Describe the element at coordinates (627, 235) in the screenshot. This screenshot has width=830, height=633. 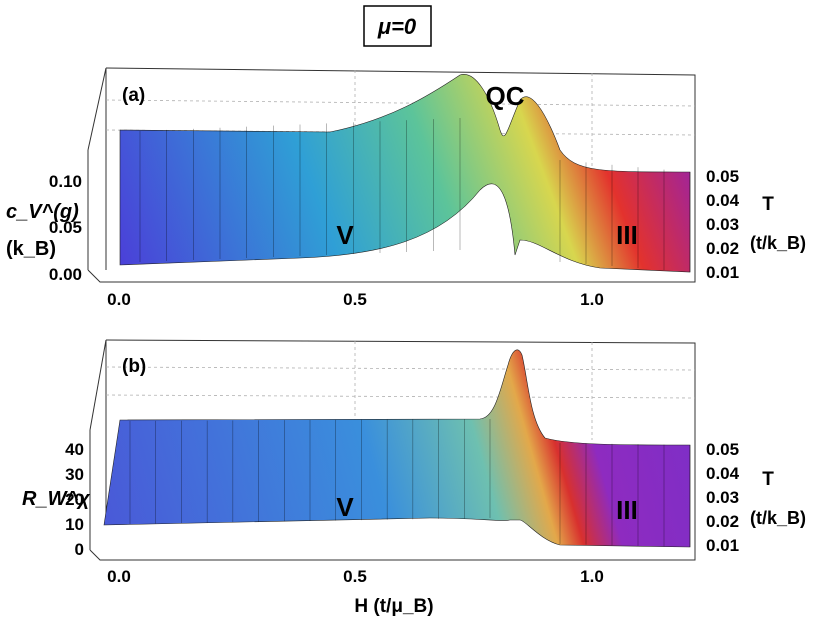
I see `panel-a-annotation-iii: III` at that location.